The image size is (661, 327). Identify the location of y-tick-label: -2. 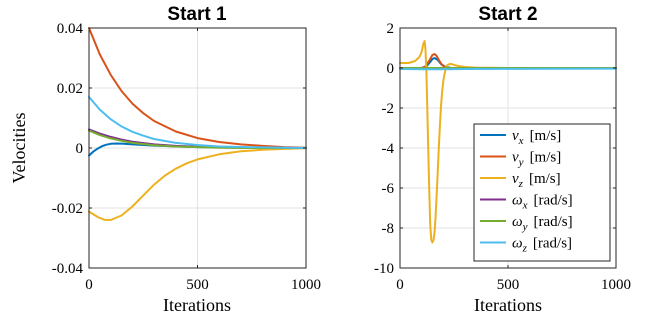
(388, 109).